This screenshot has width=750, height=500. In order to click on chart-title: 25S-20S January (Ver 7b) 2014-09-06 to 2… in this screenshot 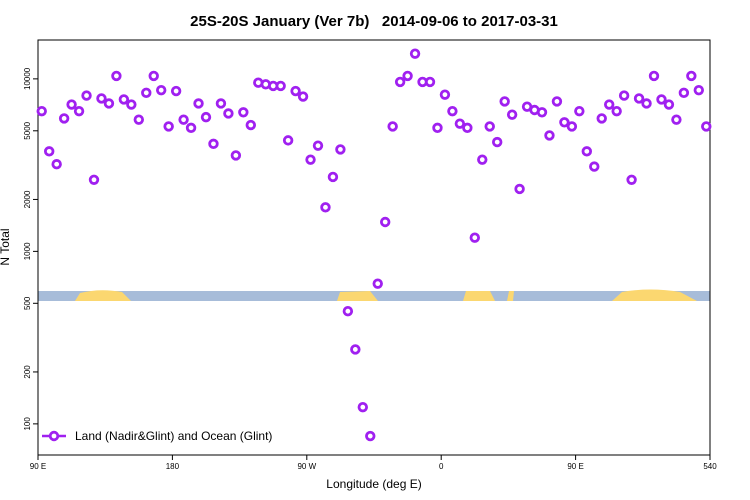, I will do `click(374, 21)`.